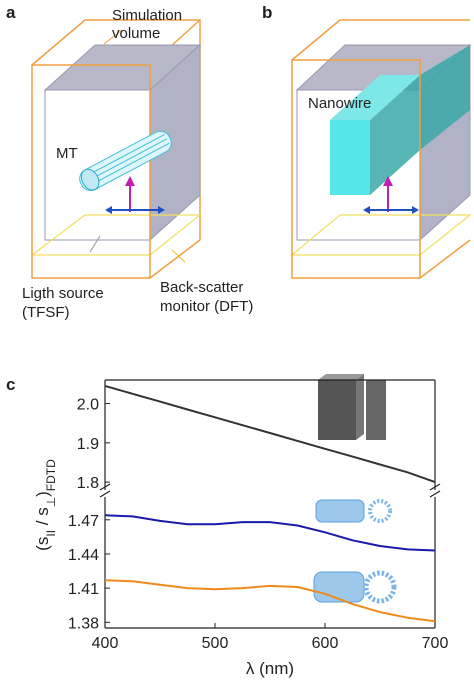  Describe the element at coordinates (201, 287) in the screenshot. I see `annotation: Back-scatter` at that location.